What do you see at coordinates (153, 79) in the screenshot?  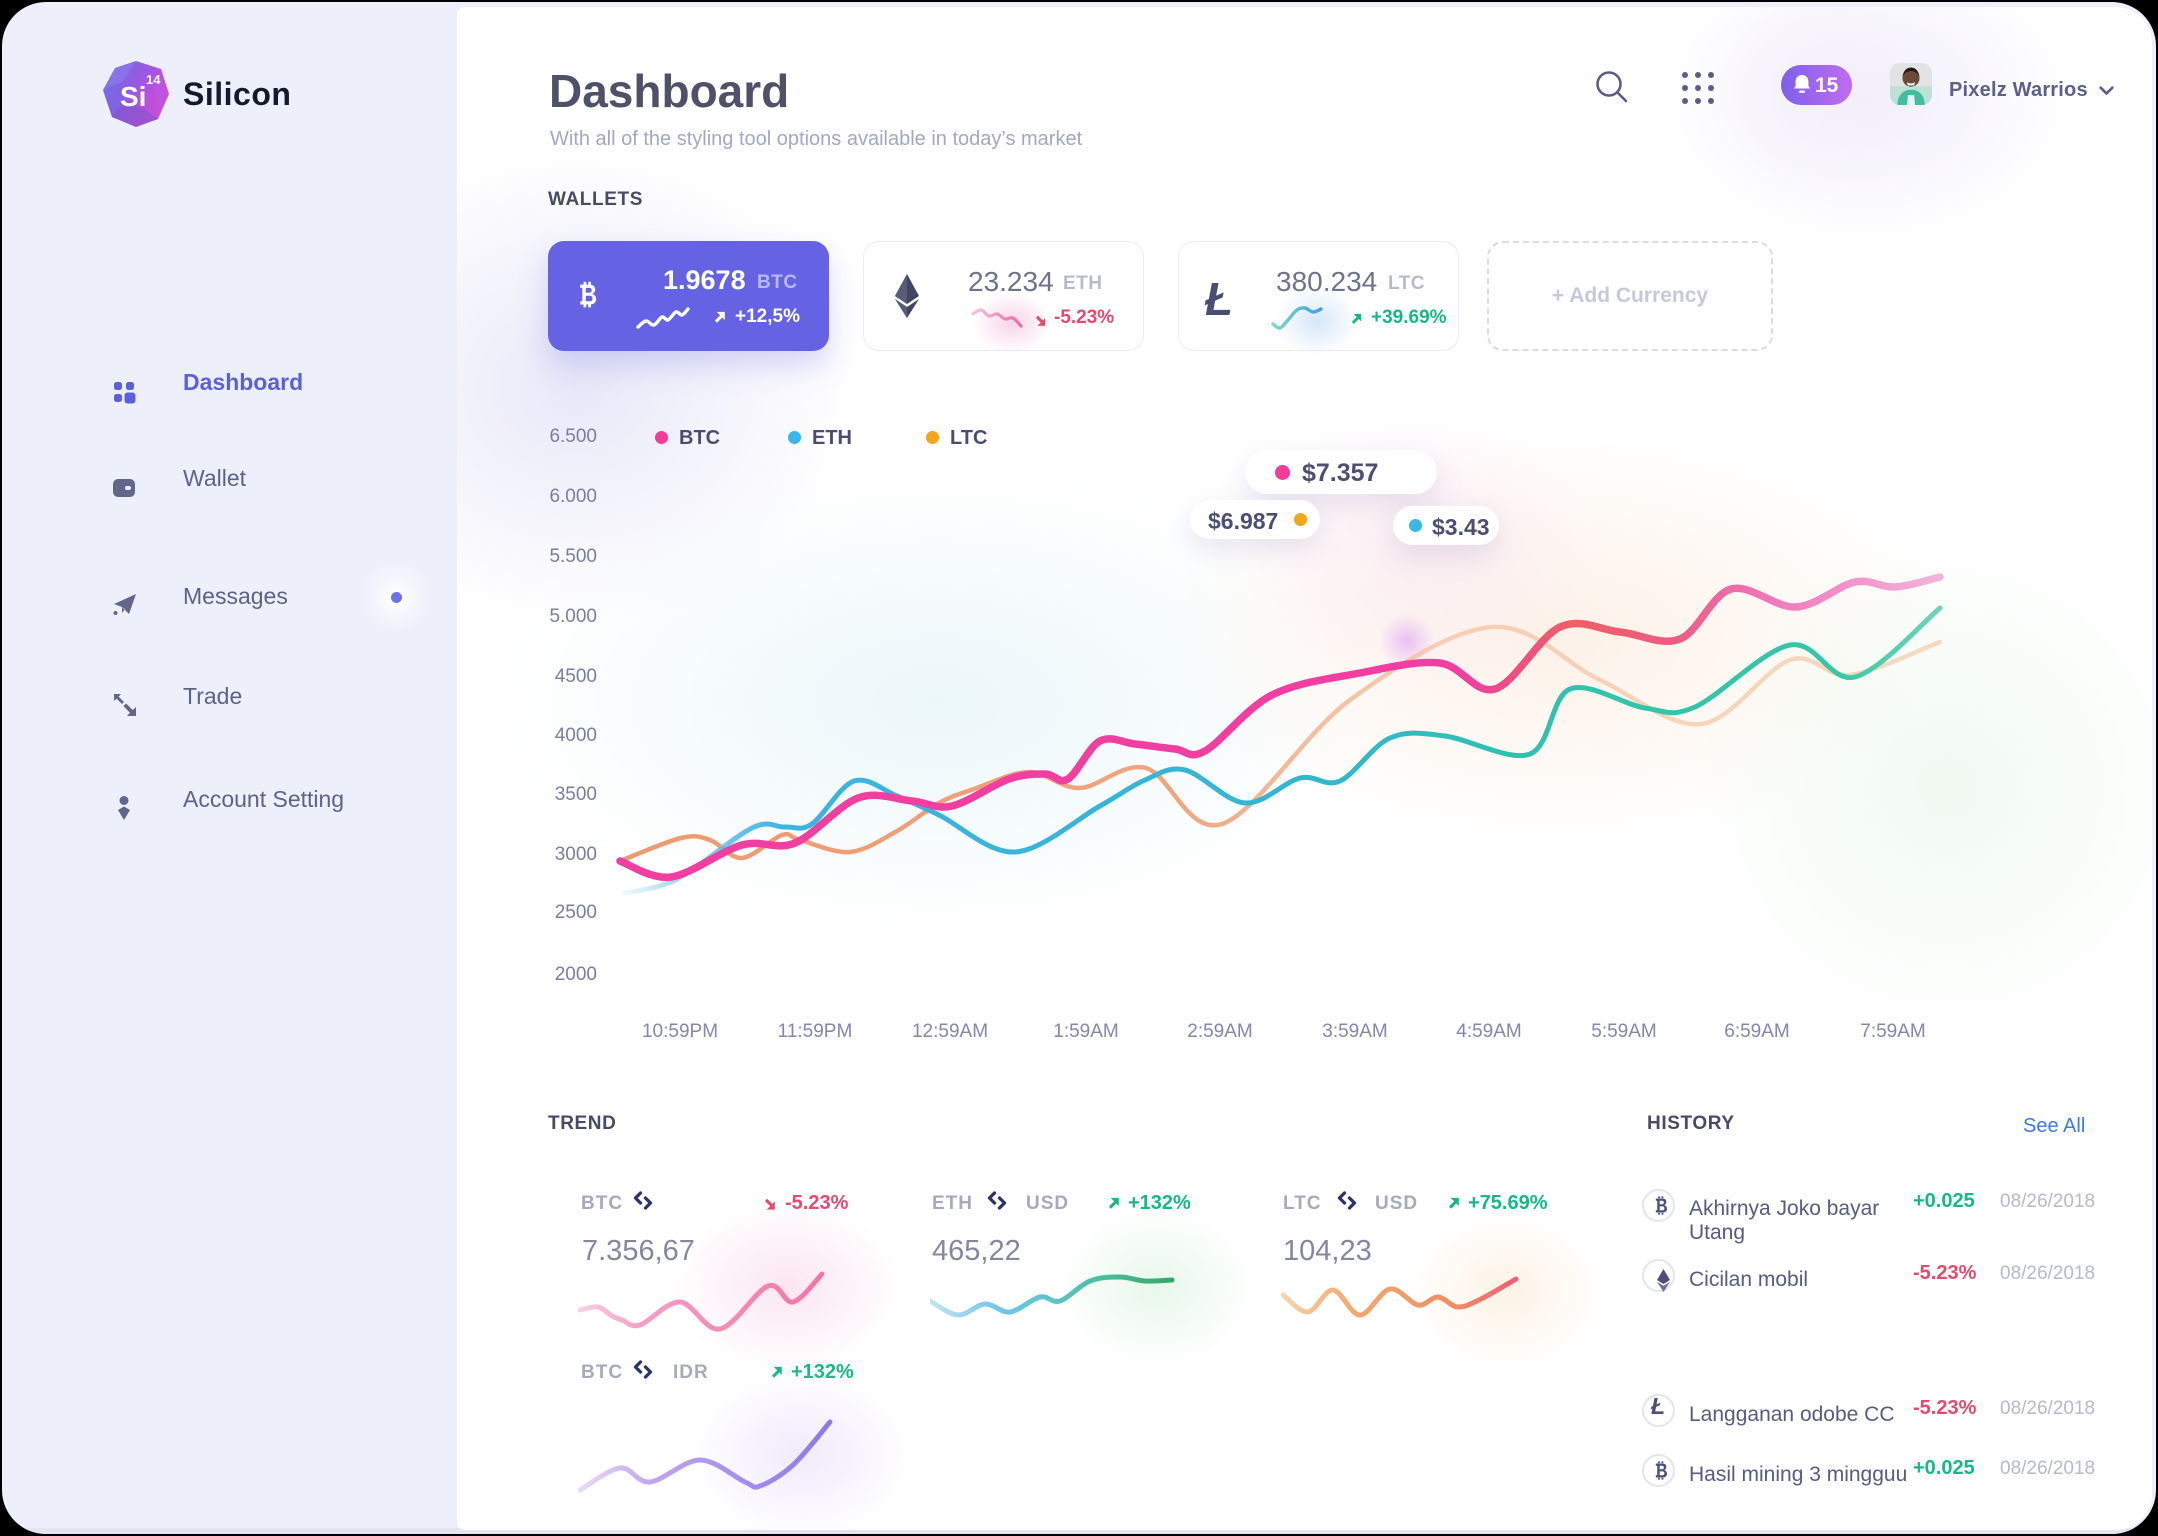 I see `svg-text: 14` at bounding box center [153, 79].